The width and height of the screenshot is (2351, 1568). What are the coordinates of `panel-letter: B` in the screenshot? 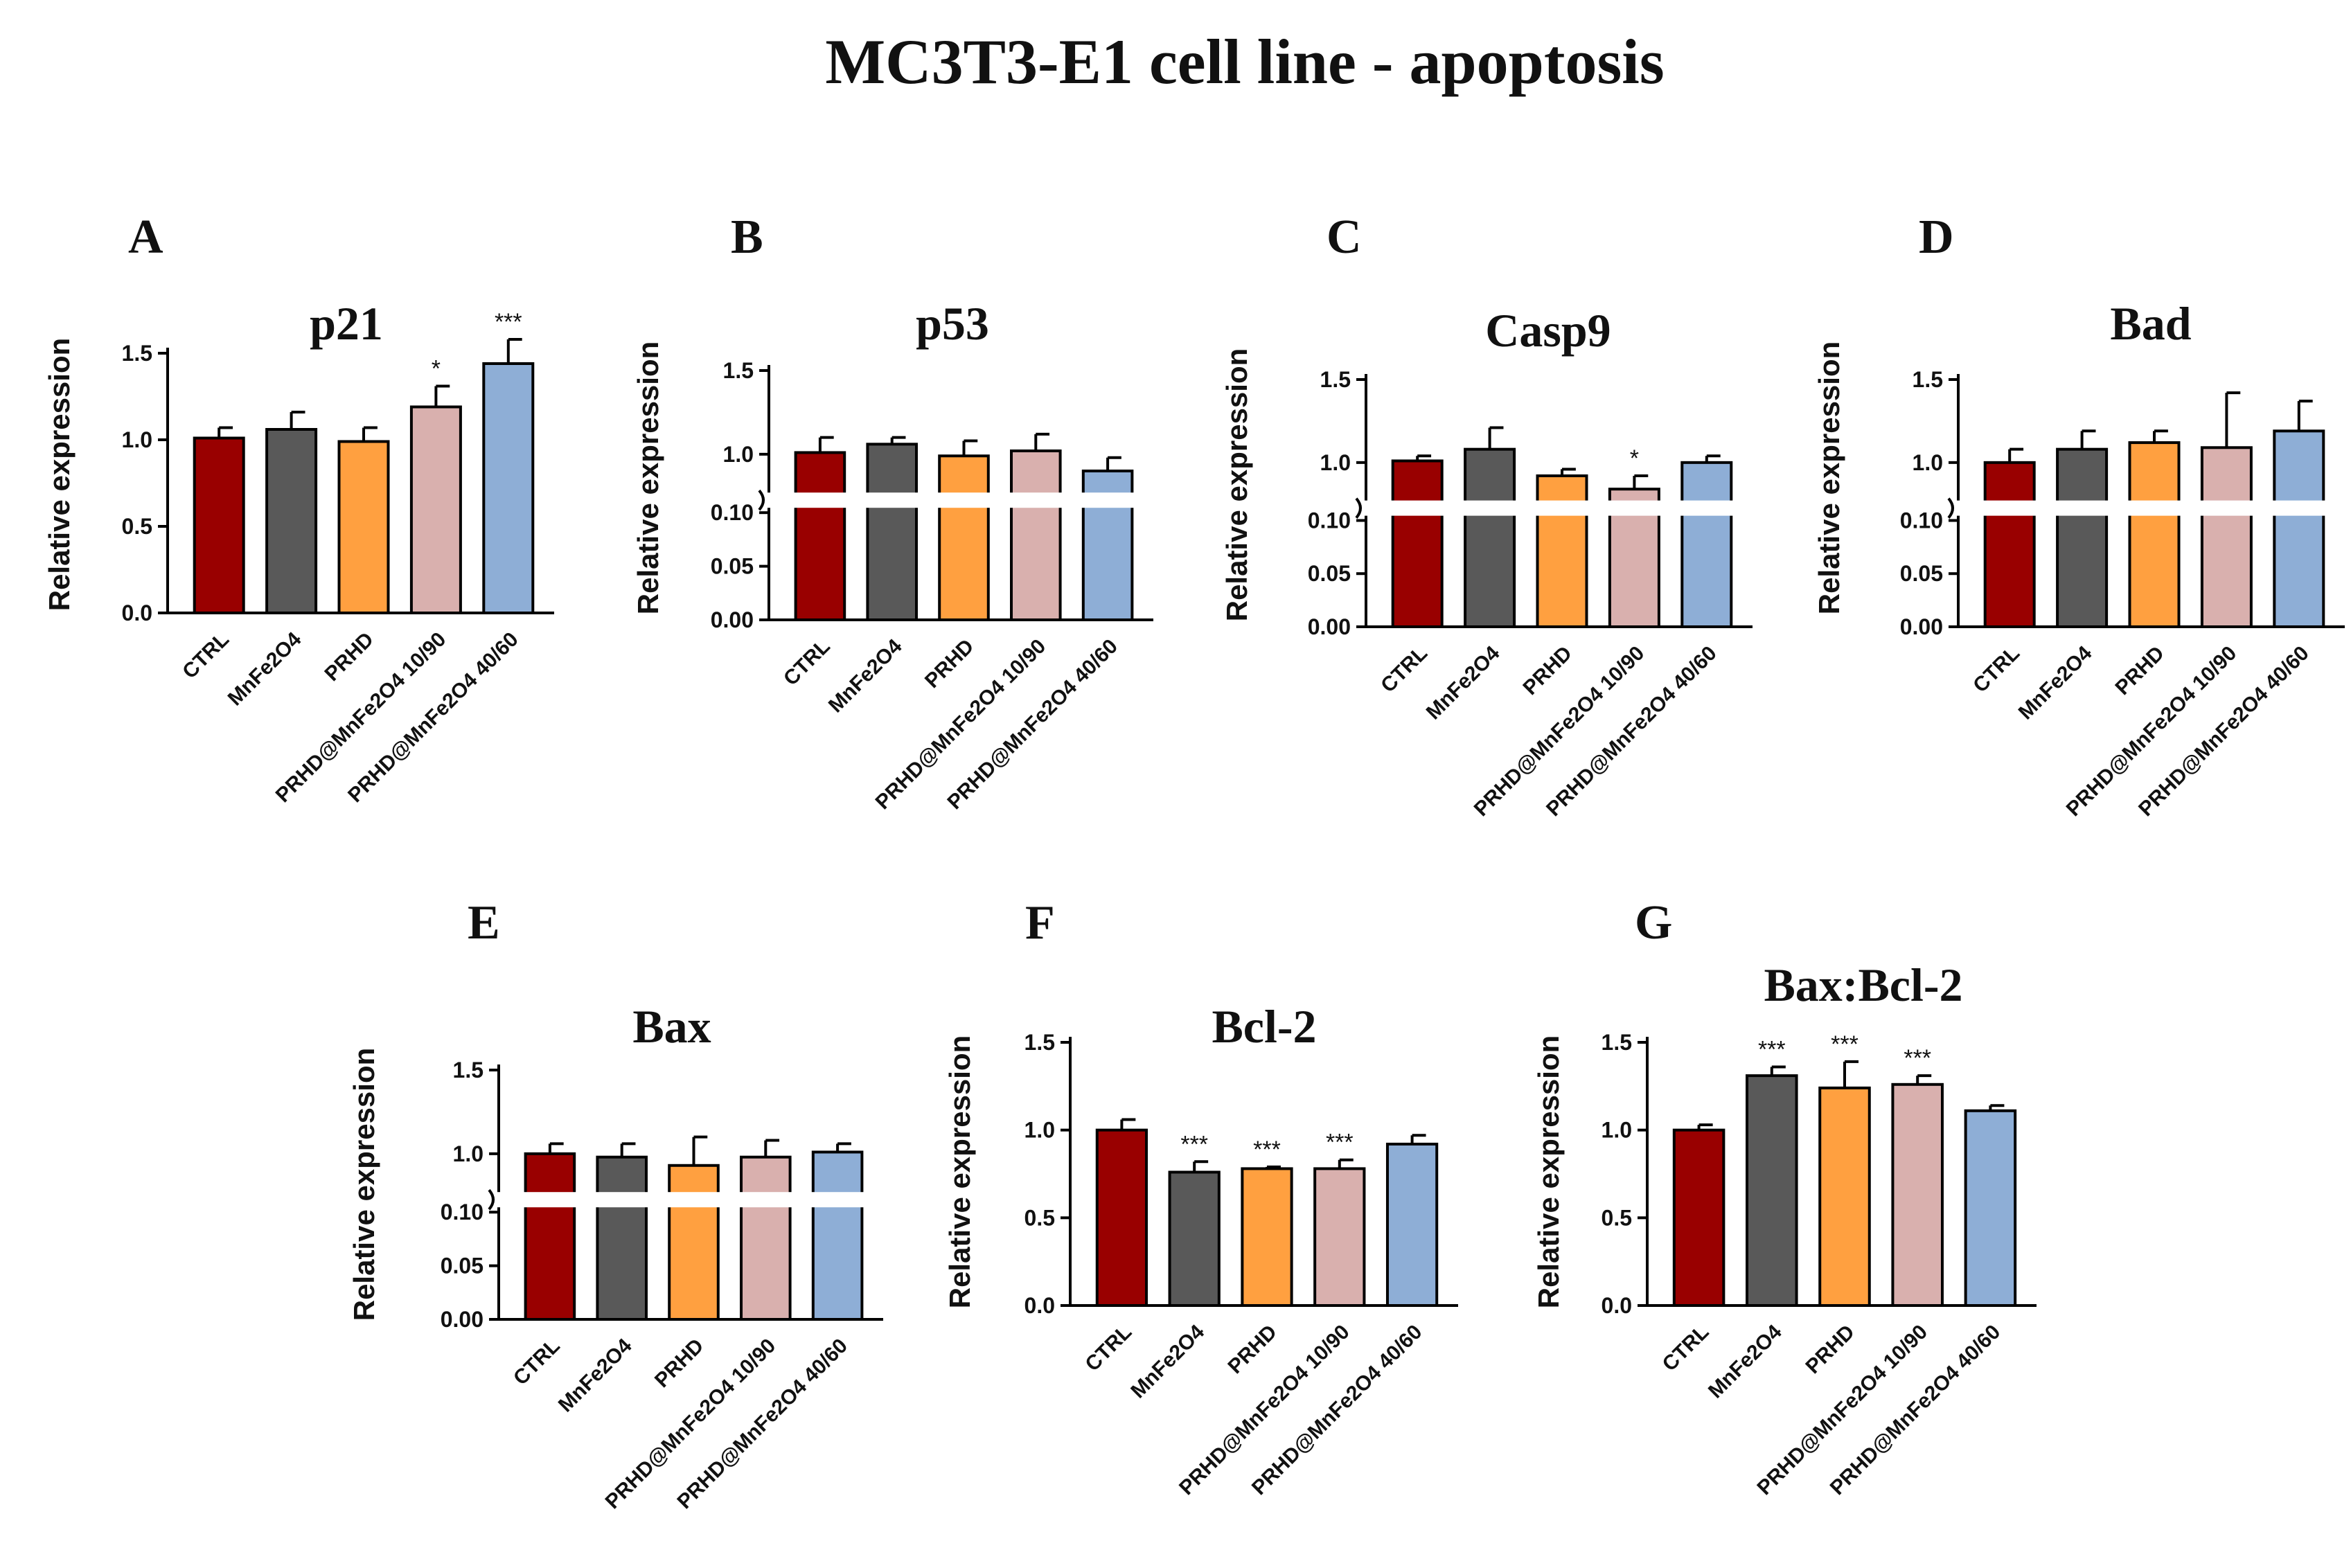 It's located at (747, 238).